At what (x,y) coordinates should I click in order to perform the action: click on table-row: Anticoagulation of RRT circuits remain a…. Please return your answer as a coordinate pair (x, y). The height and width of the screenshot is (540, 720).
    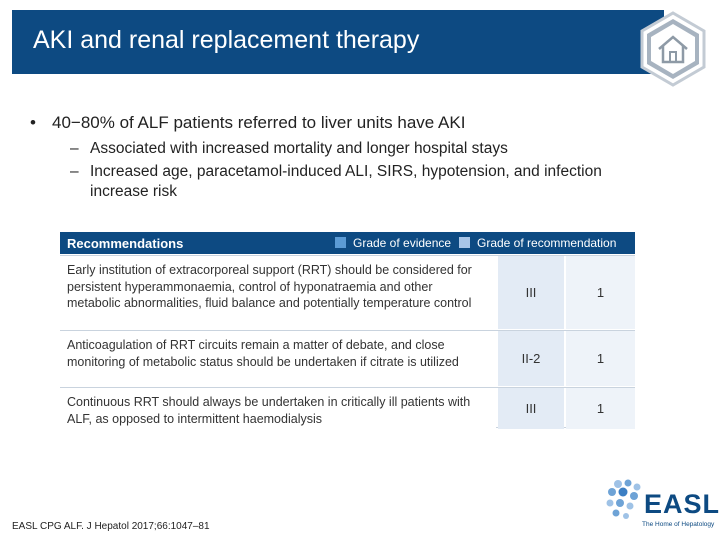
    Looking at the image, I should click on (347, 358).